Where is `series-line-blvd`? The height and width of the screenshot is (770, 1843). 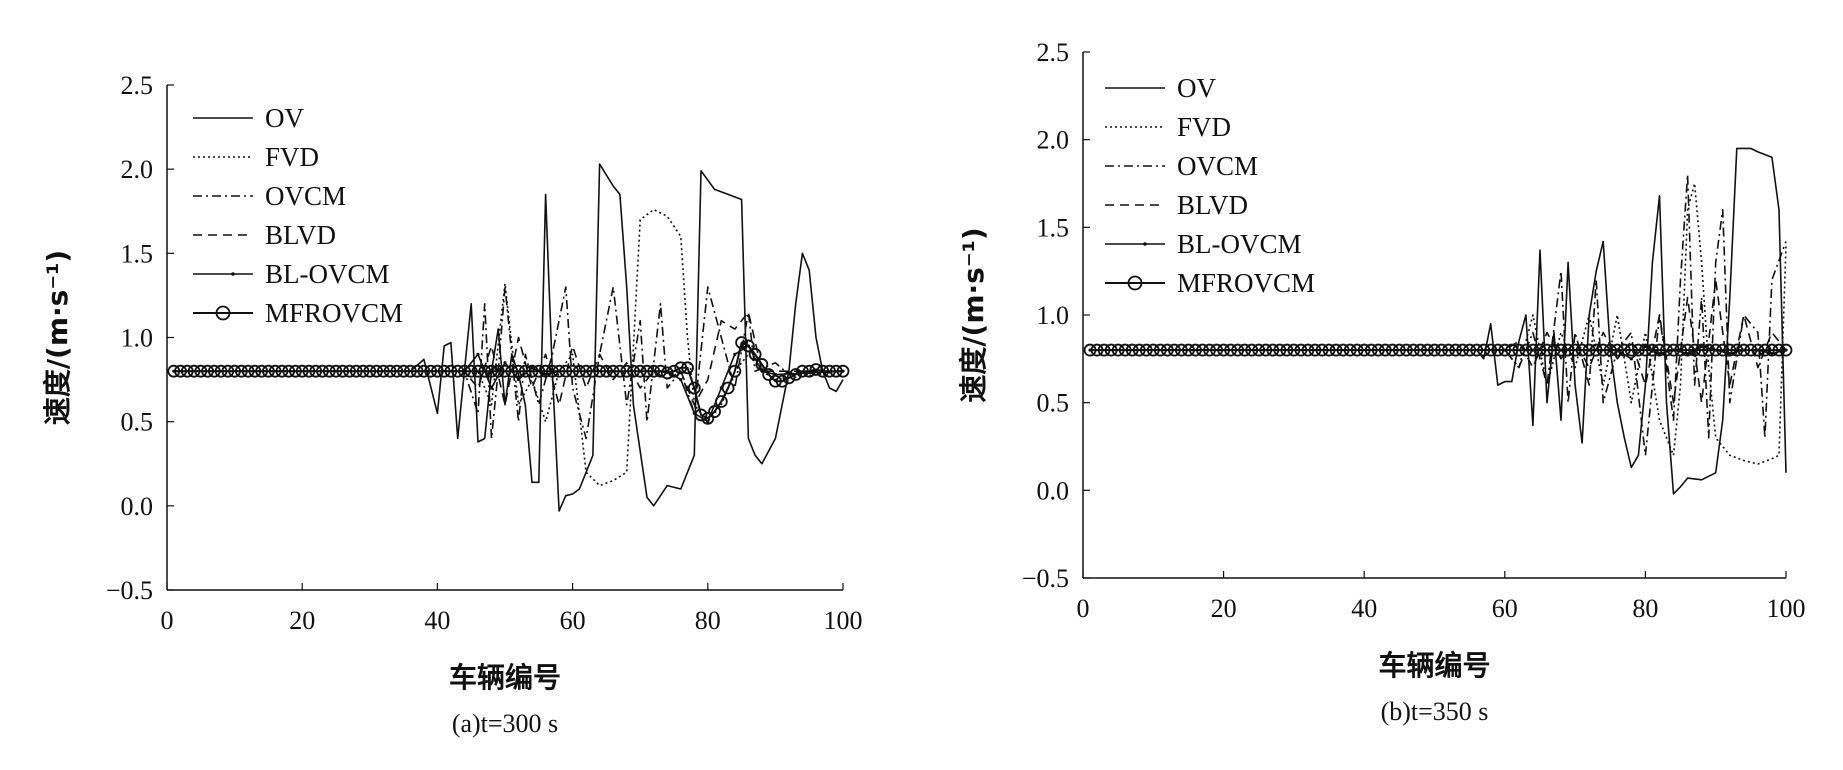
series-line-blvd is located at coordinates (1438, 341).